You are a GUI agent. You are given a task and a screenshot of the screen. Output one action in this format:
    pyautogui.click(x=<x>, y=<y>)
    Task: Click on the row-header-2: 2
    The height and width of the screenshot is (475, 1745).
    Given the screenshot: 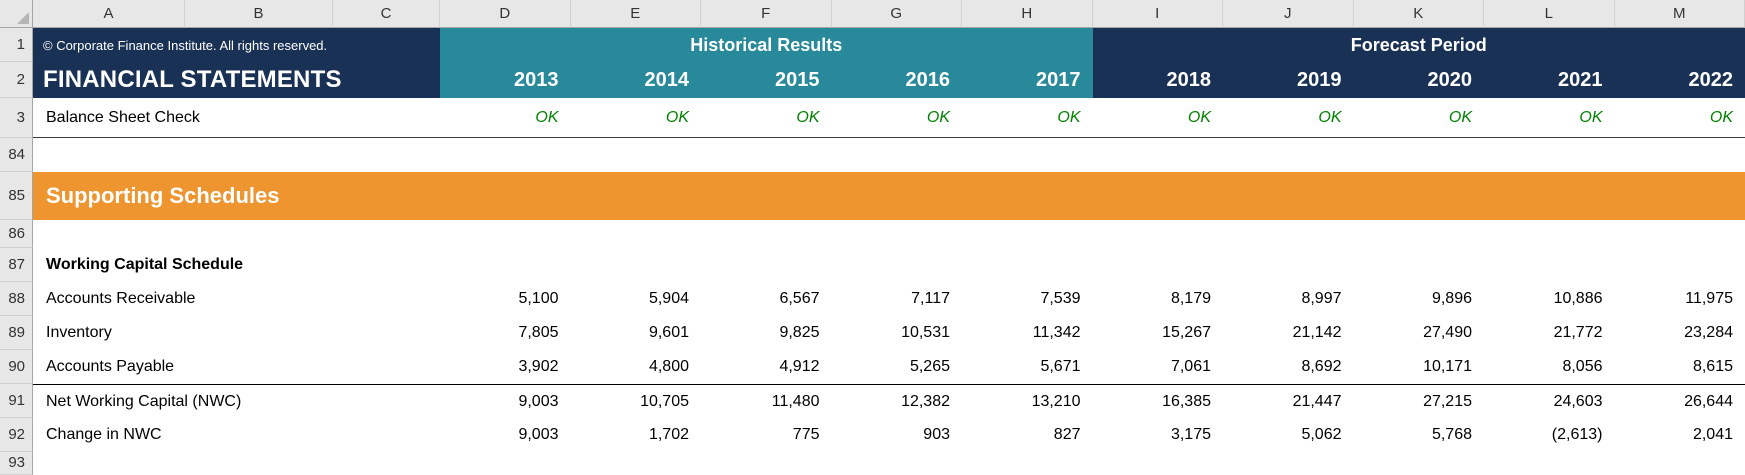 What is the action you would take?
    pyautogui.click(x=16, y=80)
    